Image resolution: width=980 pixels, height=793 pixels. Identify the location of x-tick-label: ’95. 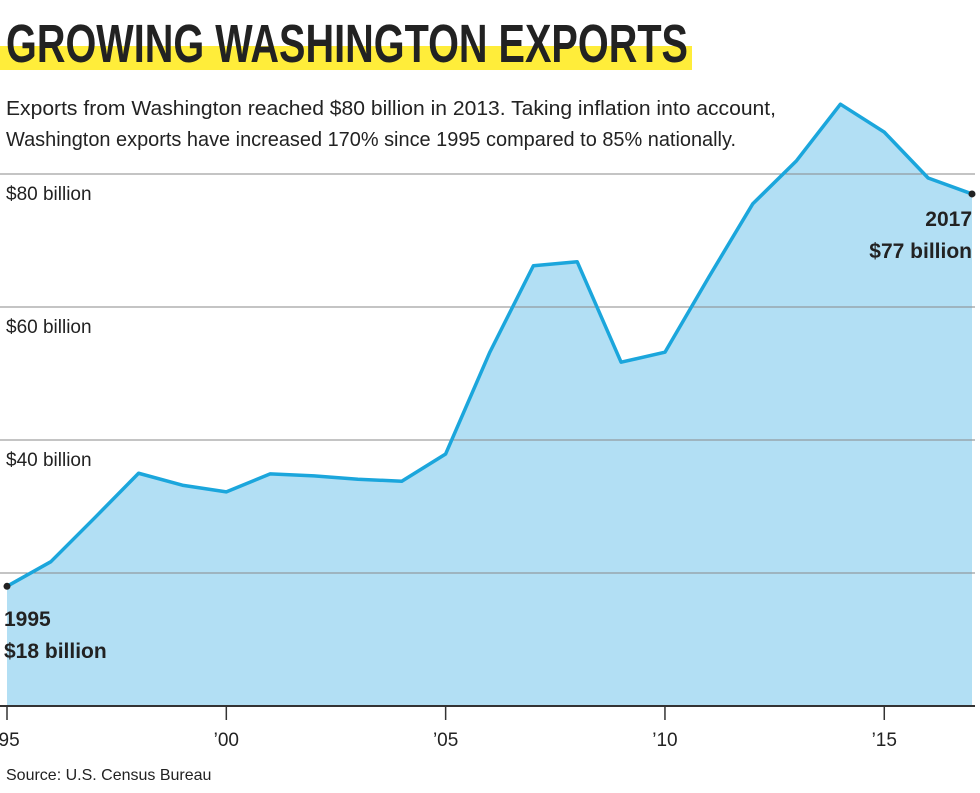
(10, 740).